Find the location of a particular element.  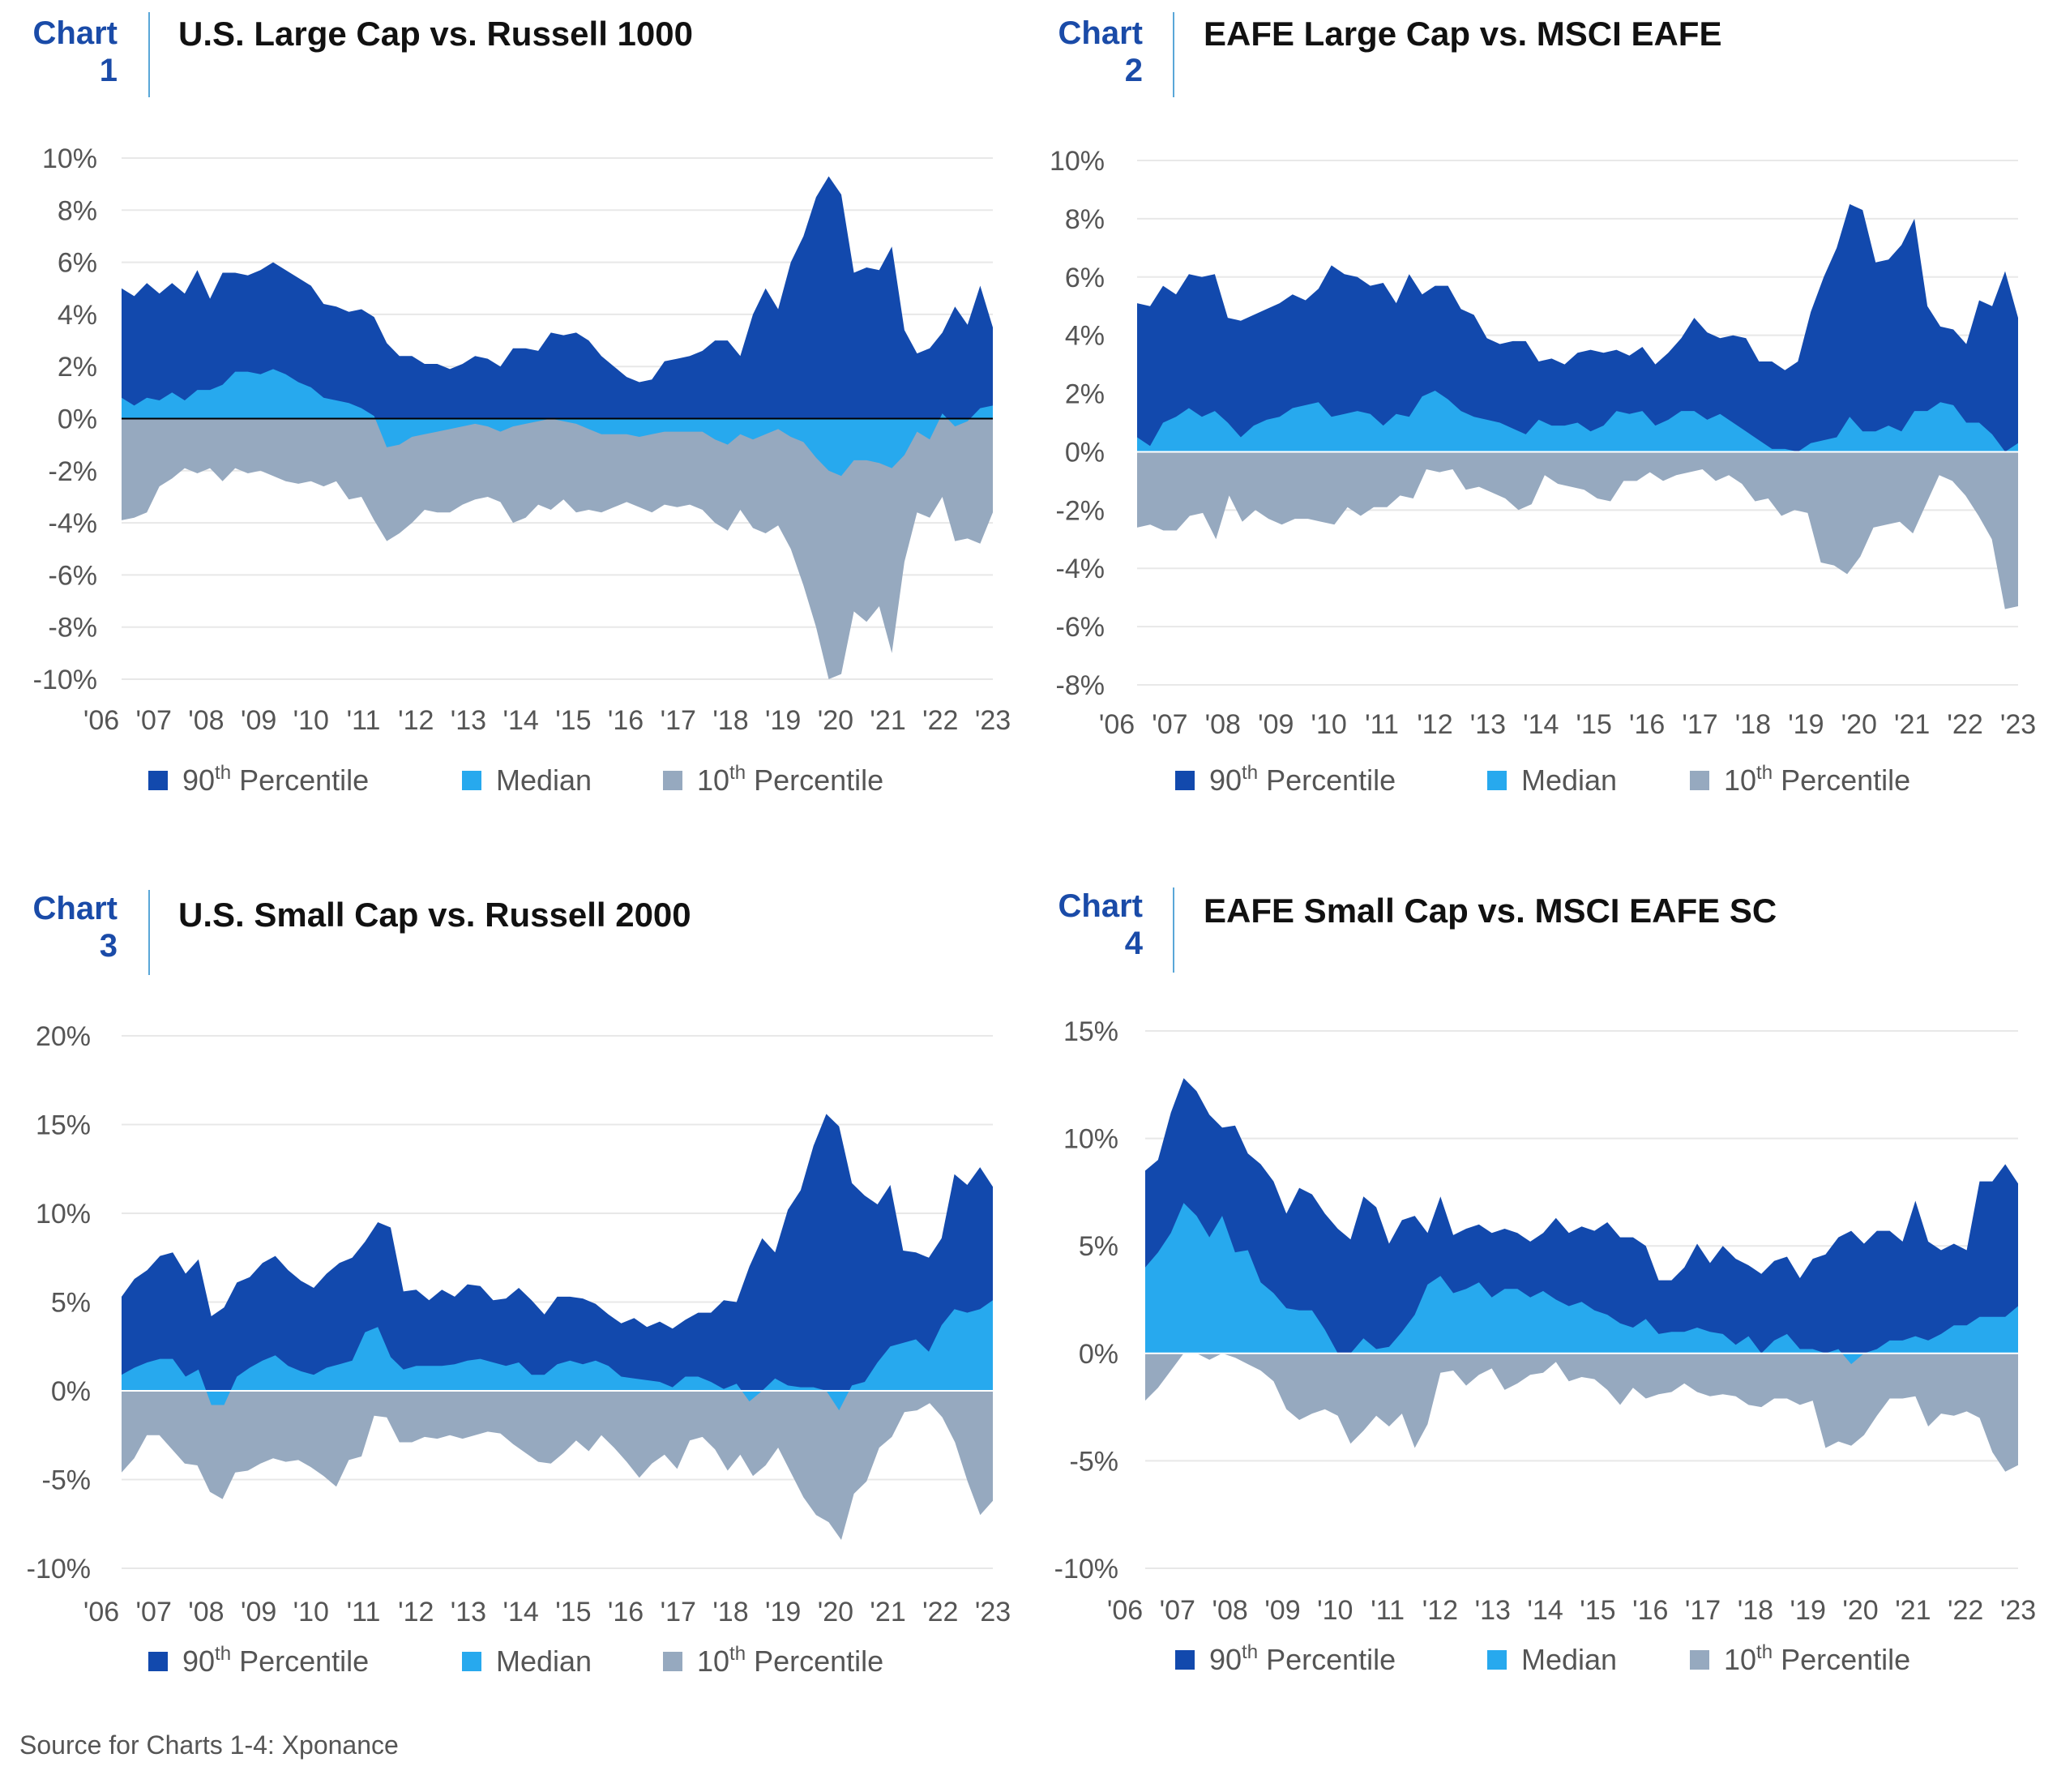

legend-swatch-median is located at coordinates (471, 780).